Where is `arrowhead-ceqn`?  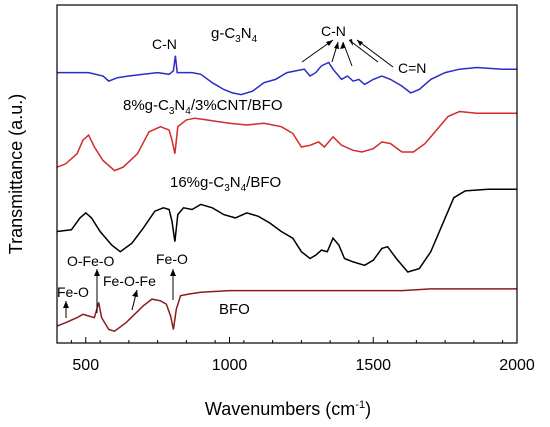
arrowhead-ceqn is located at coordinates (360, 43).